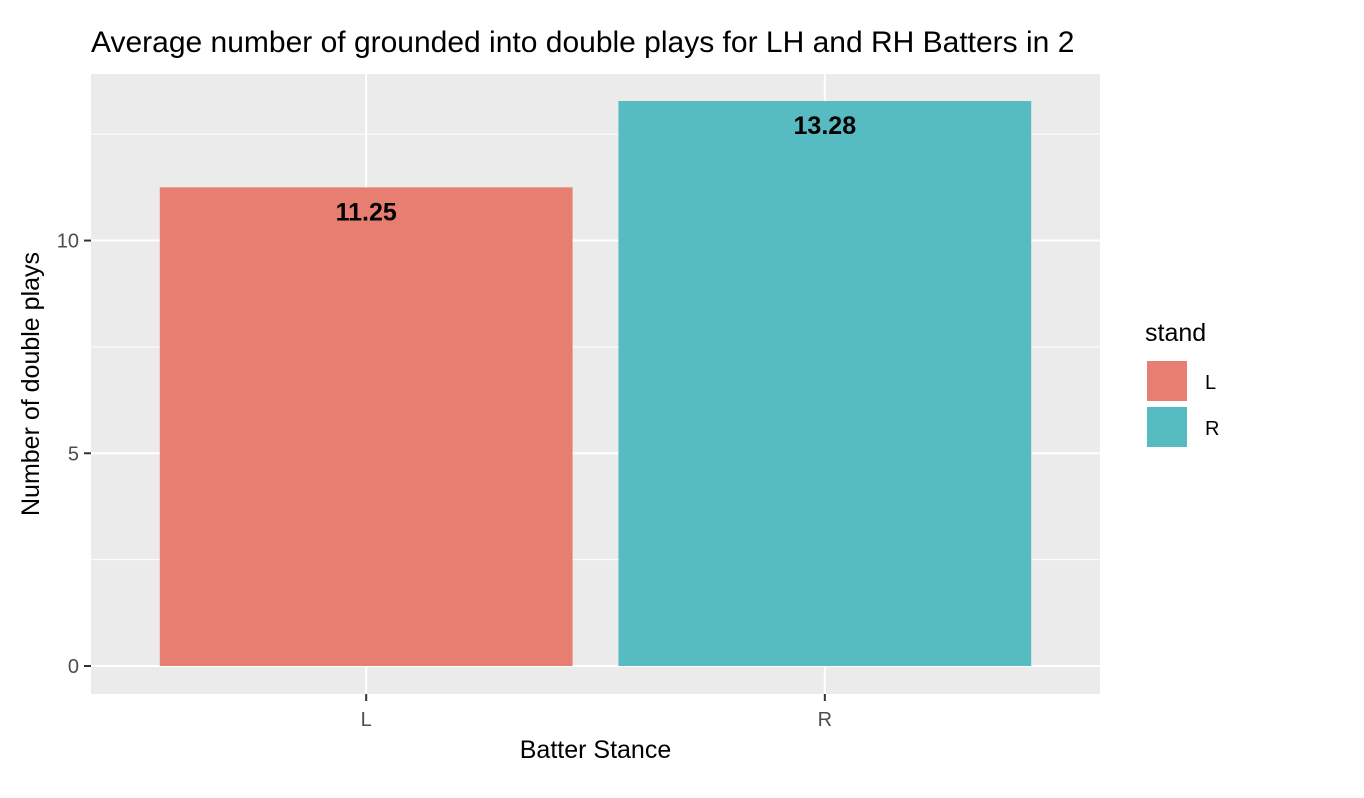 The image size is (1364, 798). I want to click on data-label-r: 13.28, so click(825, 126).